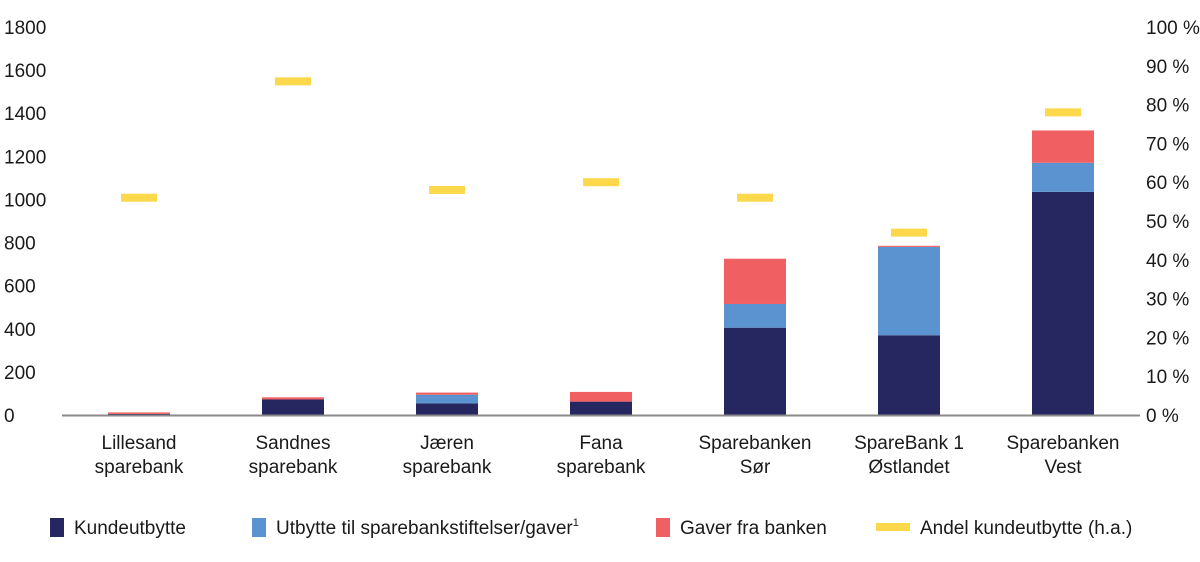 This screenshot has width=1200, height=562. Describe the element at coordinates (1167, 183) in the screenshot. I see `y2-tick-label: 60 %` at that location.